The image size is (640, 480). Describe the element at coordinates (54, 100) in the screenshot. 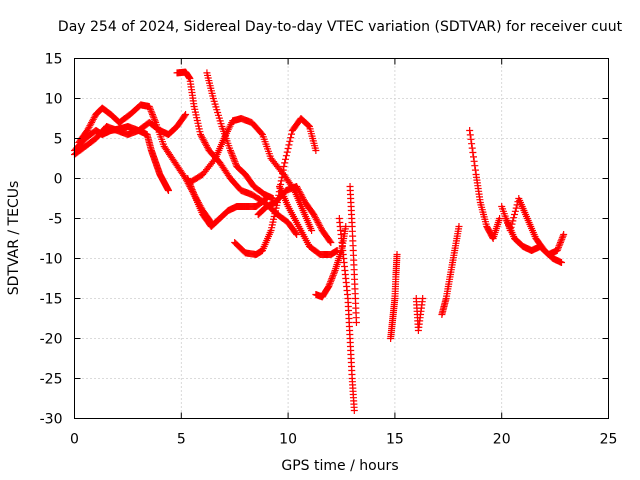

I see `y-tick-label: 10` at that location.